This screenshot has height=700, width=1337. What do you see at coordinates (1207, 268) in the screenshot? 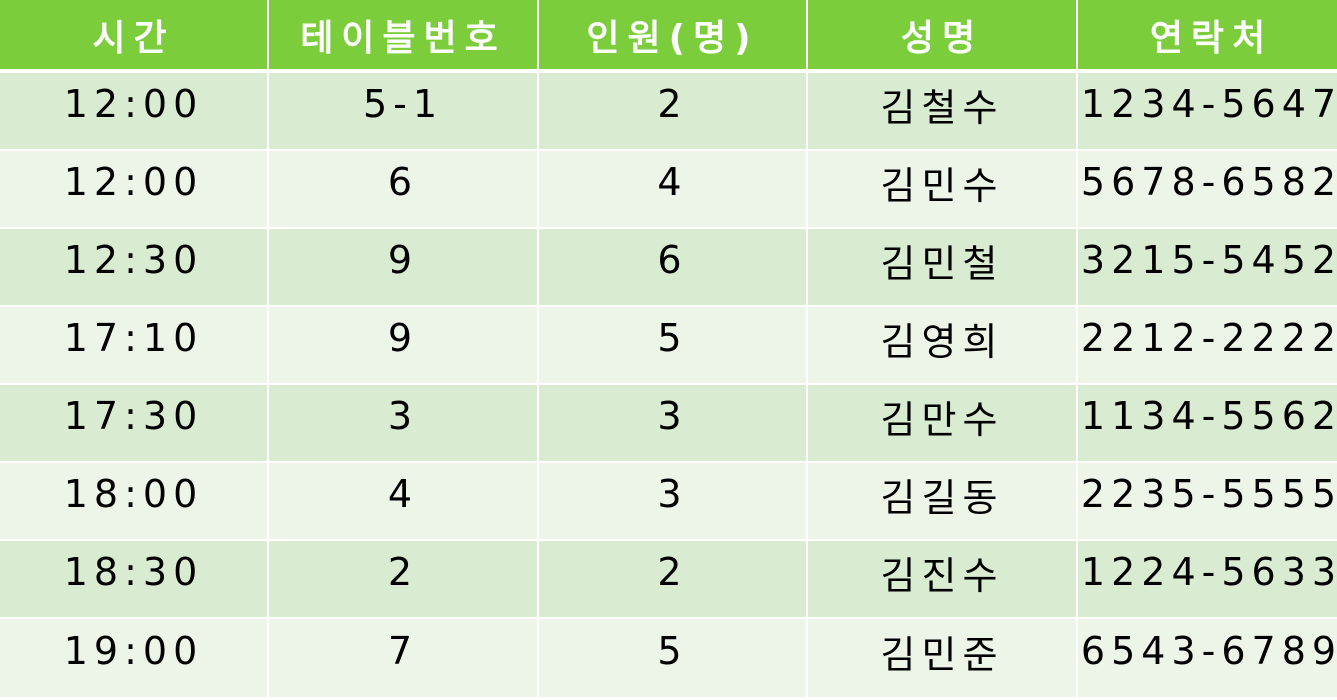
I see `cell-contact: 3215-5452` at bounding box center [1207, 268].